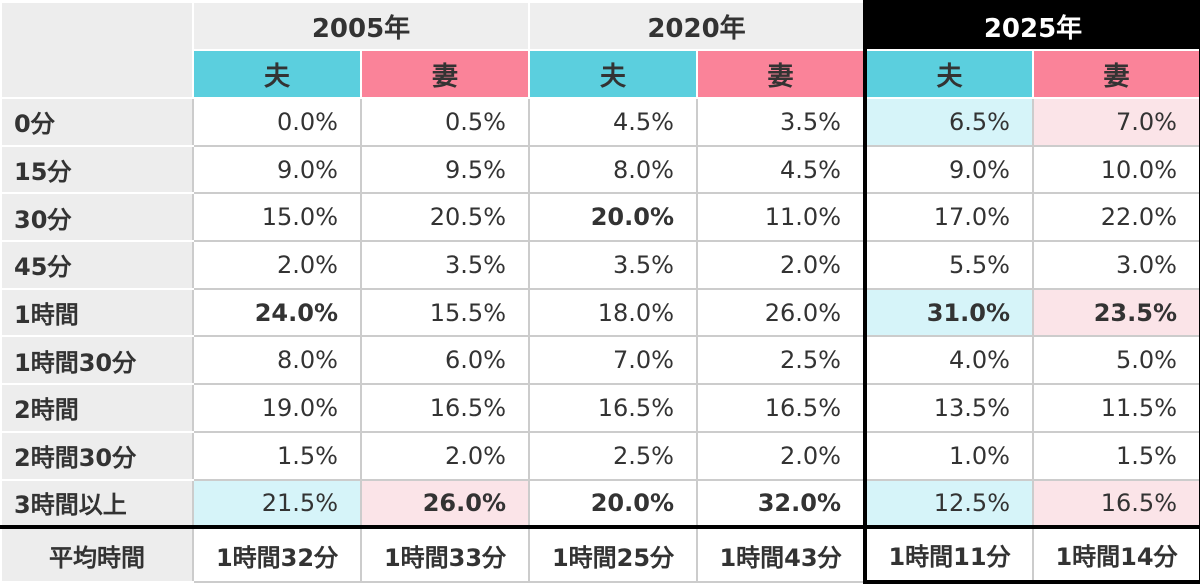  What do you see at coordinates (1116, 265) in the screenshot?
I see `table-cell: 3.0%` at bounding box center [1116, 265].